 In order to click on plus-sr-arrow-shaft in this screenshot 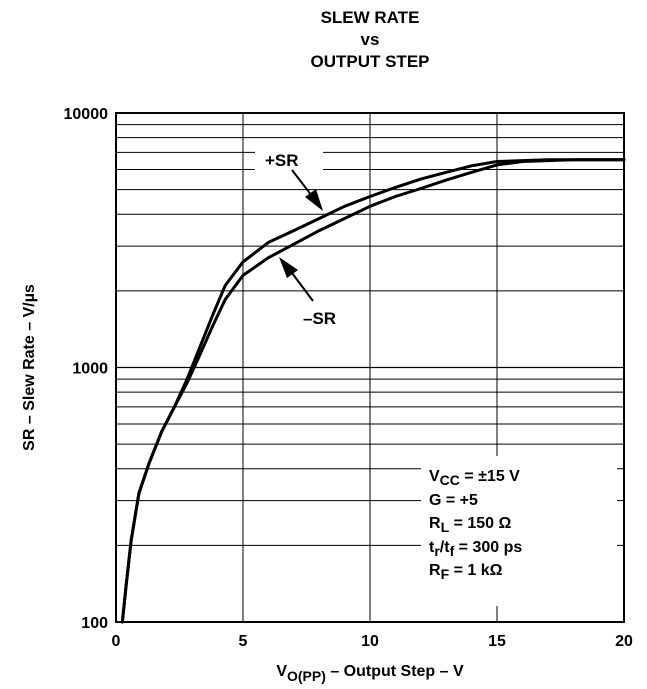, I will do `click(302, 183)`.